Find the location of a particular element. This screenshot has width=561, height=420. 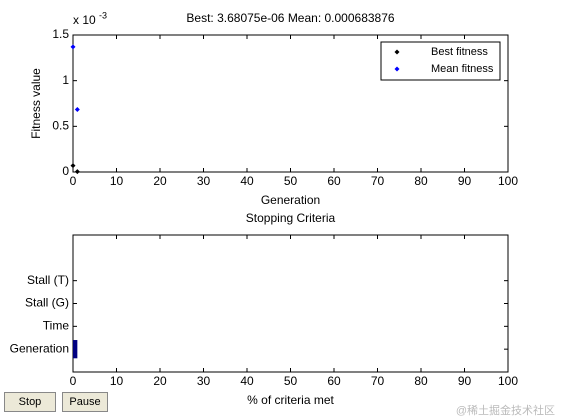

legend-box is located at coordinates (440, 61).